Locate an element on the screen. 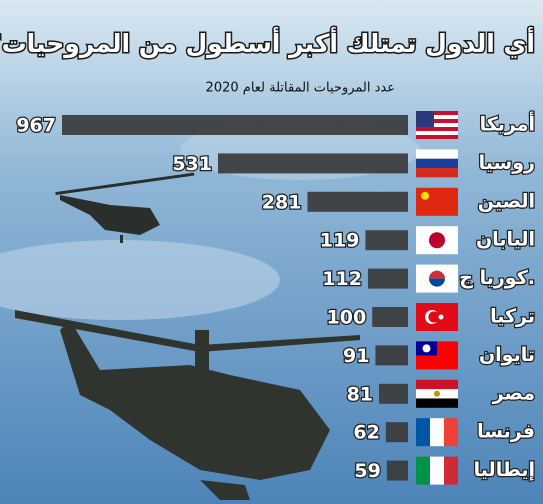 Image resolution: width=543 pixels, height=504 pixels. category-label: الصين is located at coordinates (506, 201).